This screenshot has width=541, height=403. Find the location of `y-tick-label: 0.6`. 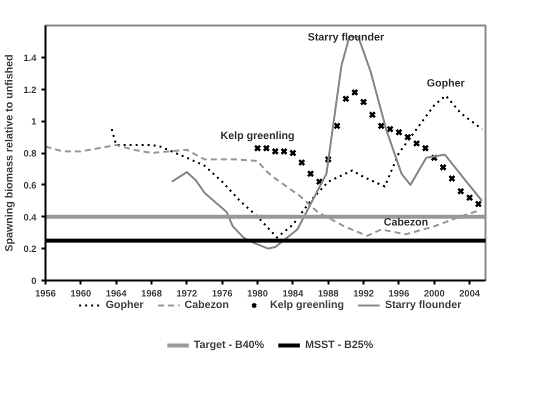

y-tick-label: 0.6 is located at coordinates (30, 185).